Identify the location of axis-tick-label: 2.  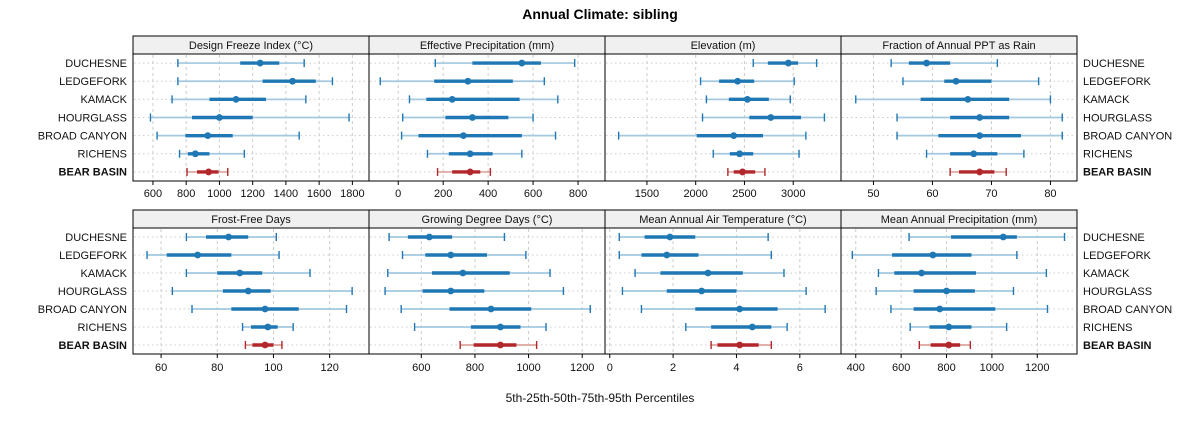
(673, 368).